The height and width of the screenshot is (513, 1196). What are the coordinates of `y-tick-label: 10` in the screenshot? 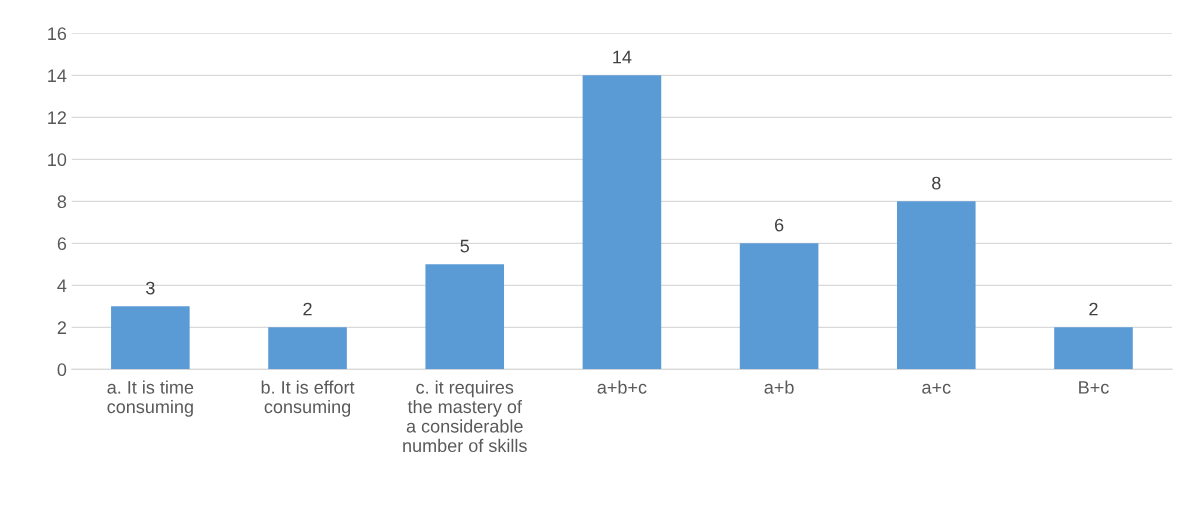 It's located at (57, 160).